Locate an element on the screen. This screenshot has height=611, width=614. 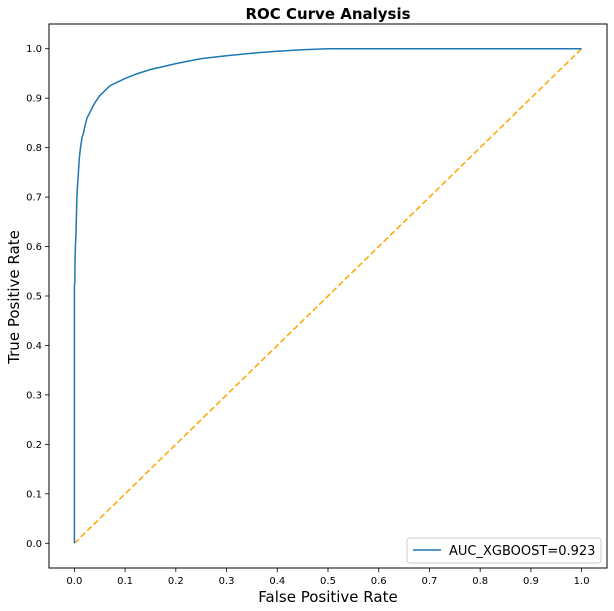
x-axis: 0.0 0.1 0.2 0.3 0.4 0.5 0.6 0.7 0.8 0.9 1.0 is located at coordinates (328, 577).